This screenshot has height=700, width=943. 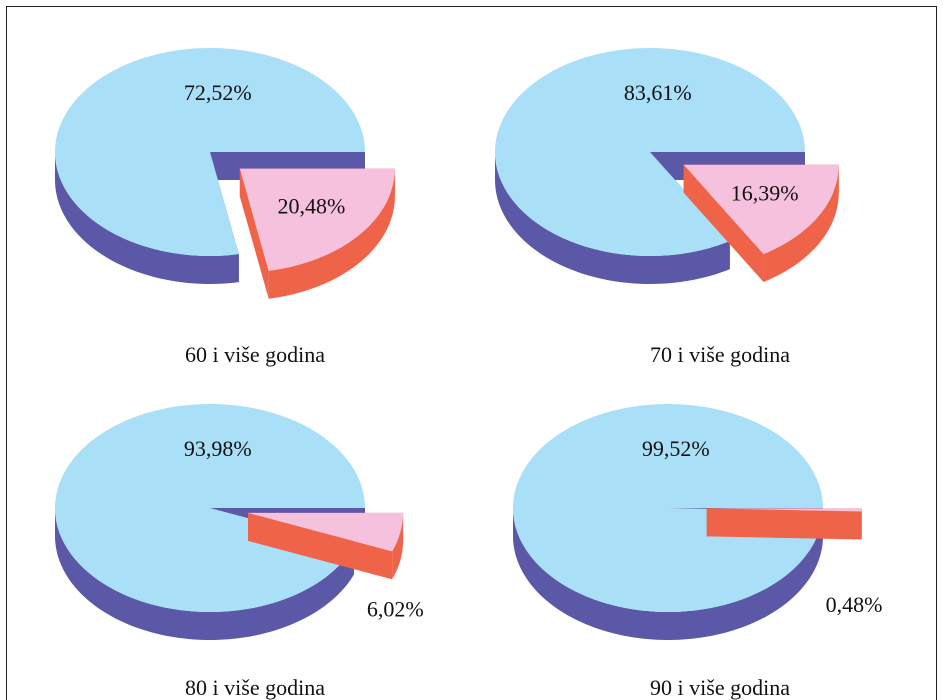 What do you see at coordinates (720, 687) in the screenshot?
I see `chart-title: 90 i više godina` at bounding box center [720, 687].